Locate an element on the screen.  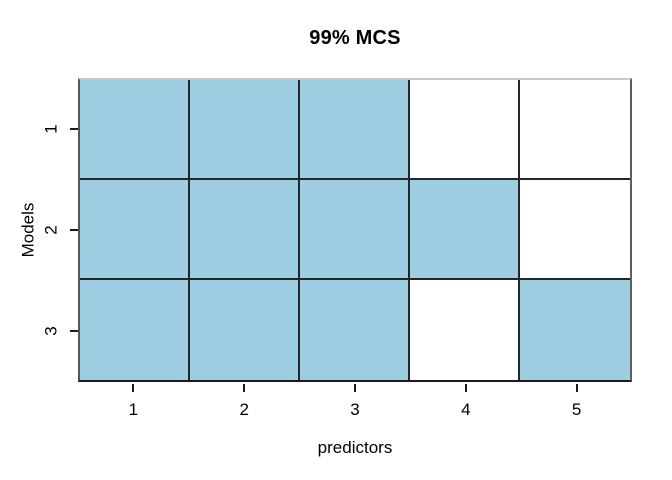
heatmap-cell-model3-predictor5 is located at coordinates (575, 330).